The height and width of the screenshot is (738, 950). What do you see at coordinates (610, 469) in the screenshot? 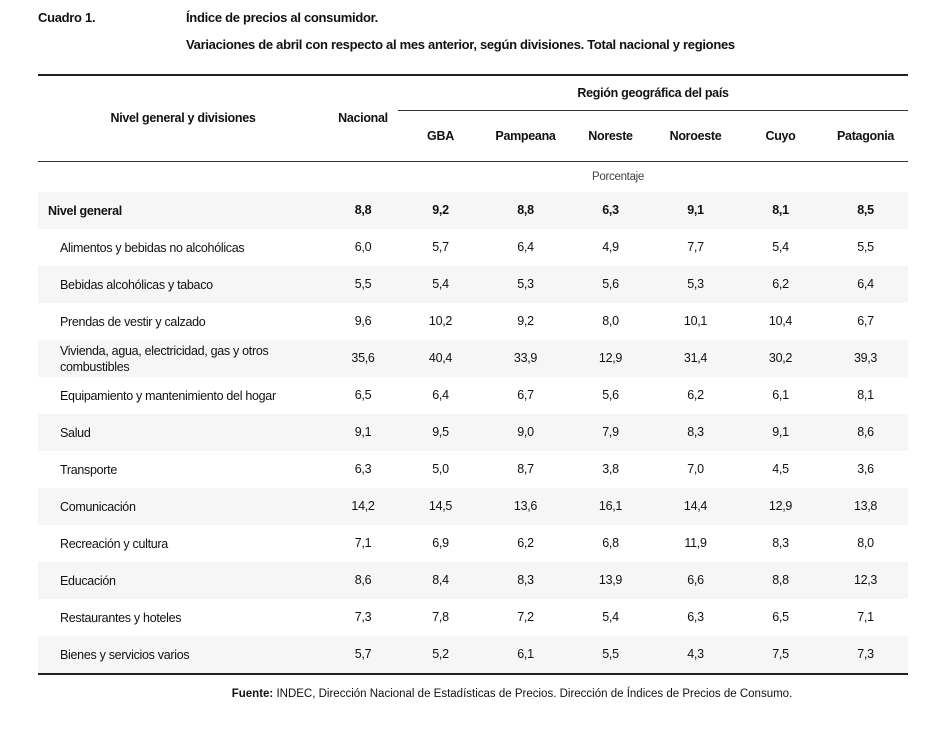
I see `cell-value: 3,8` at bounding box center [610, 469].